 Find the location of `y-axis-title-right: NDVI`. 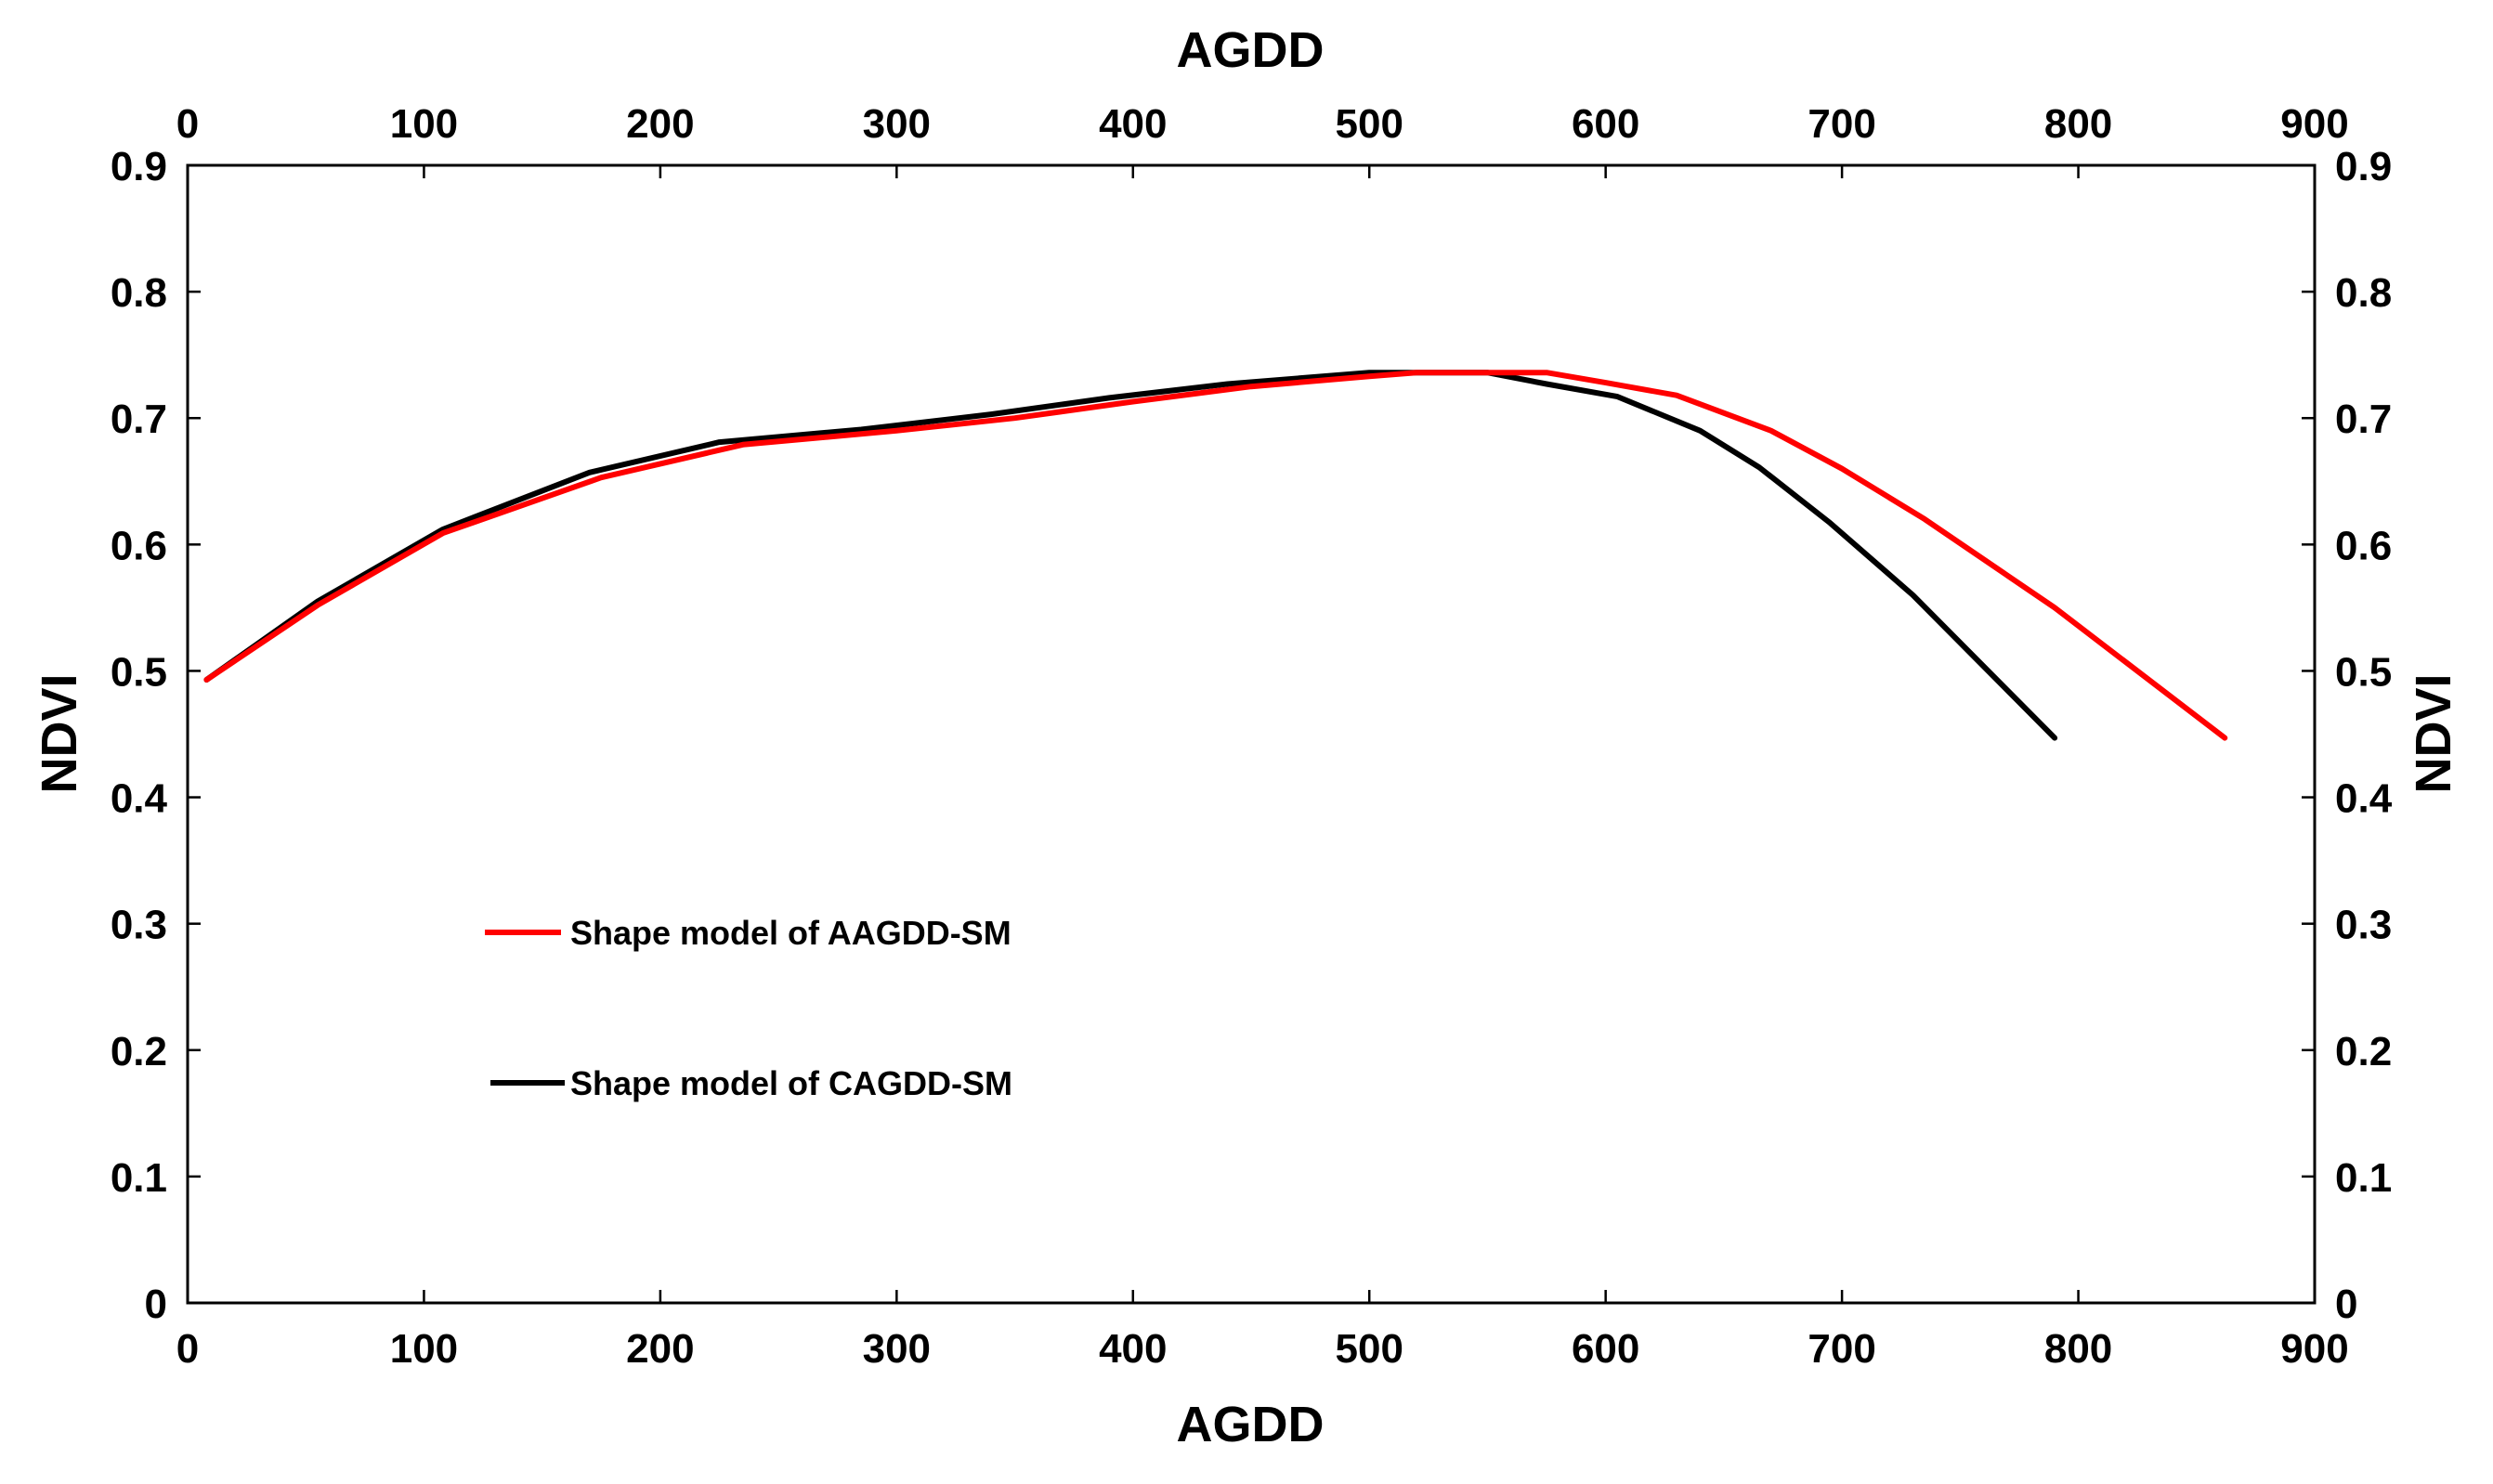

y-axis-title-right: NDVI is located at coordinates (2433, 733).